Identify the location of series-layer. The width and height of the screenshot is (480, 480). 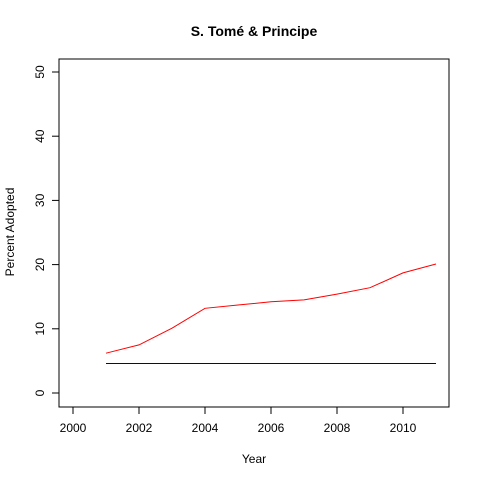
(271, 313).